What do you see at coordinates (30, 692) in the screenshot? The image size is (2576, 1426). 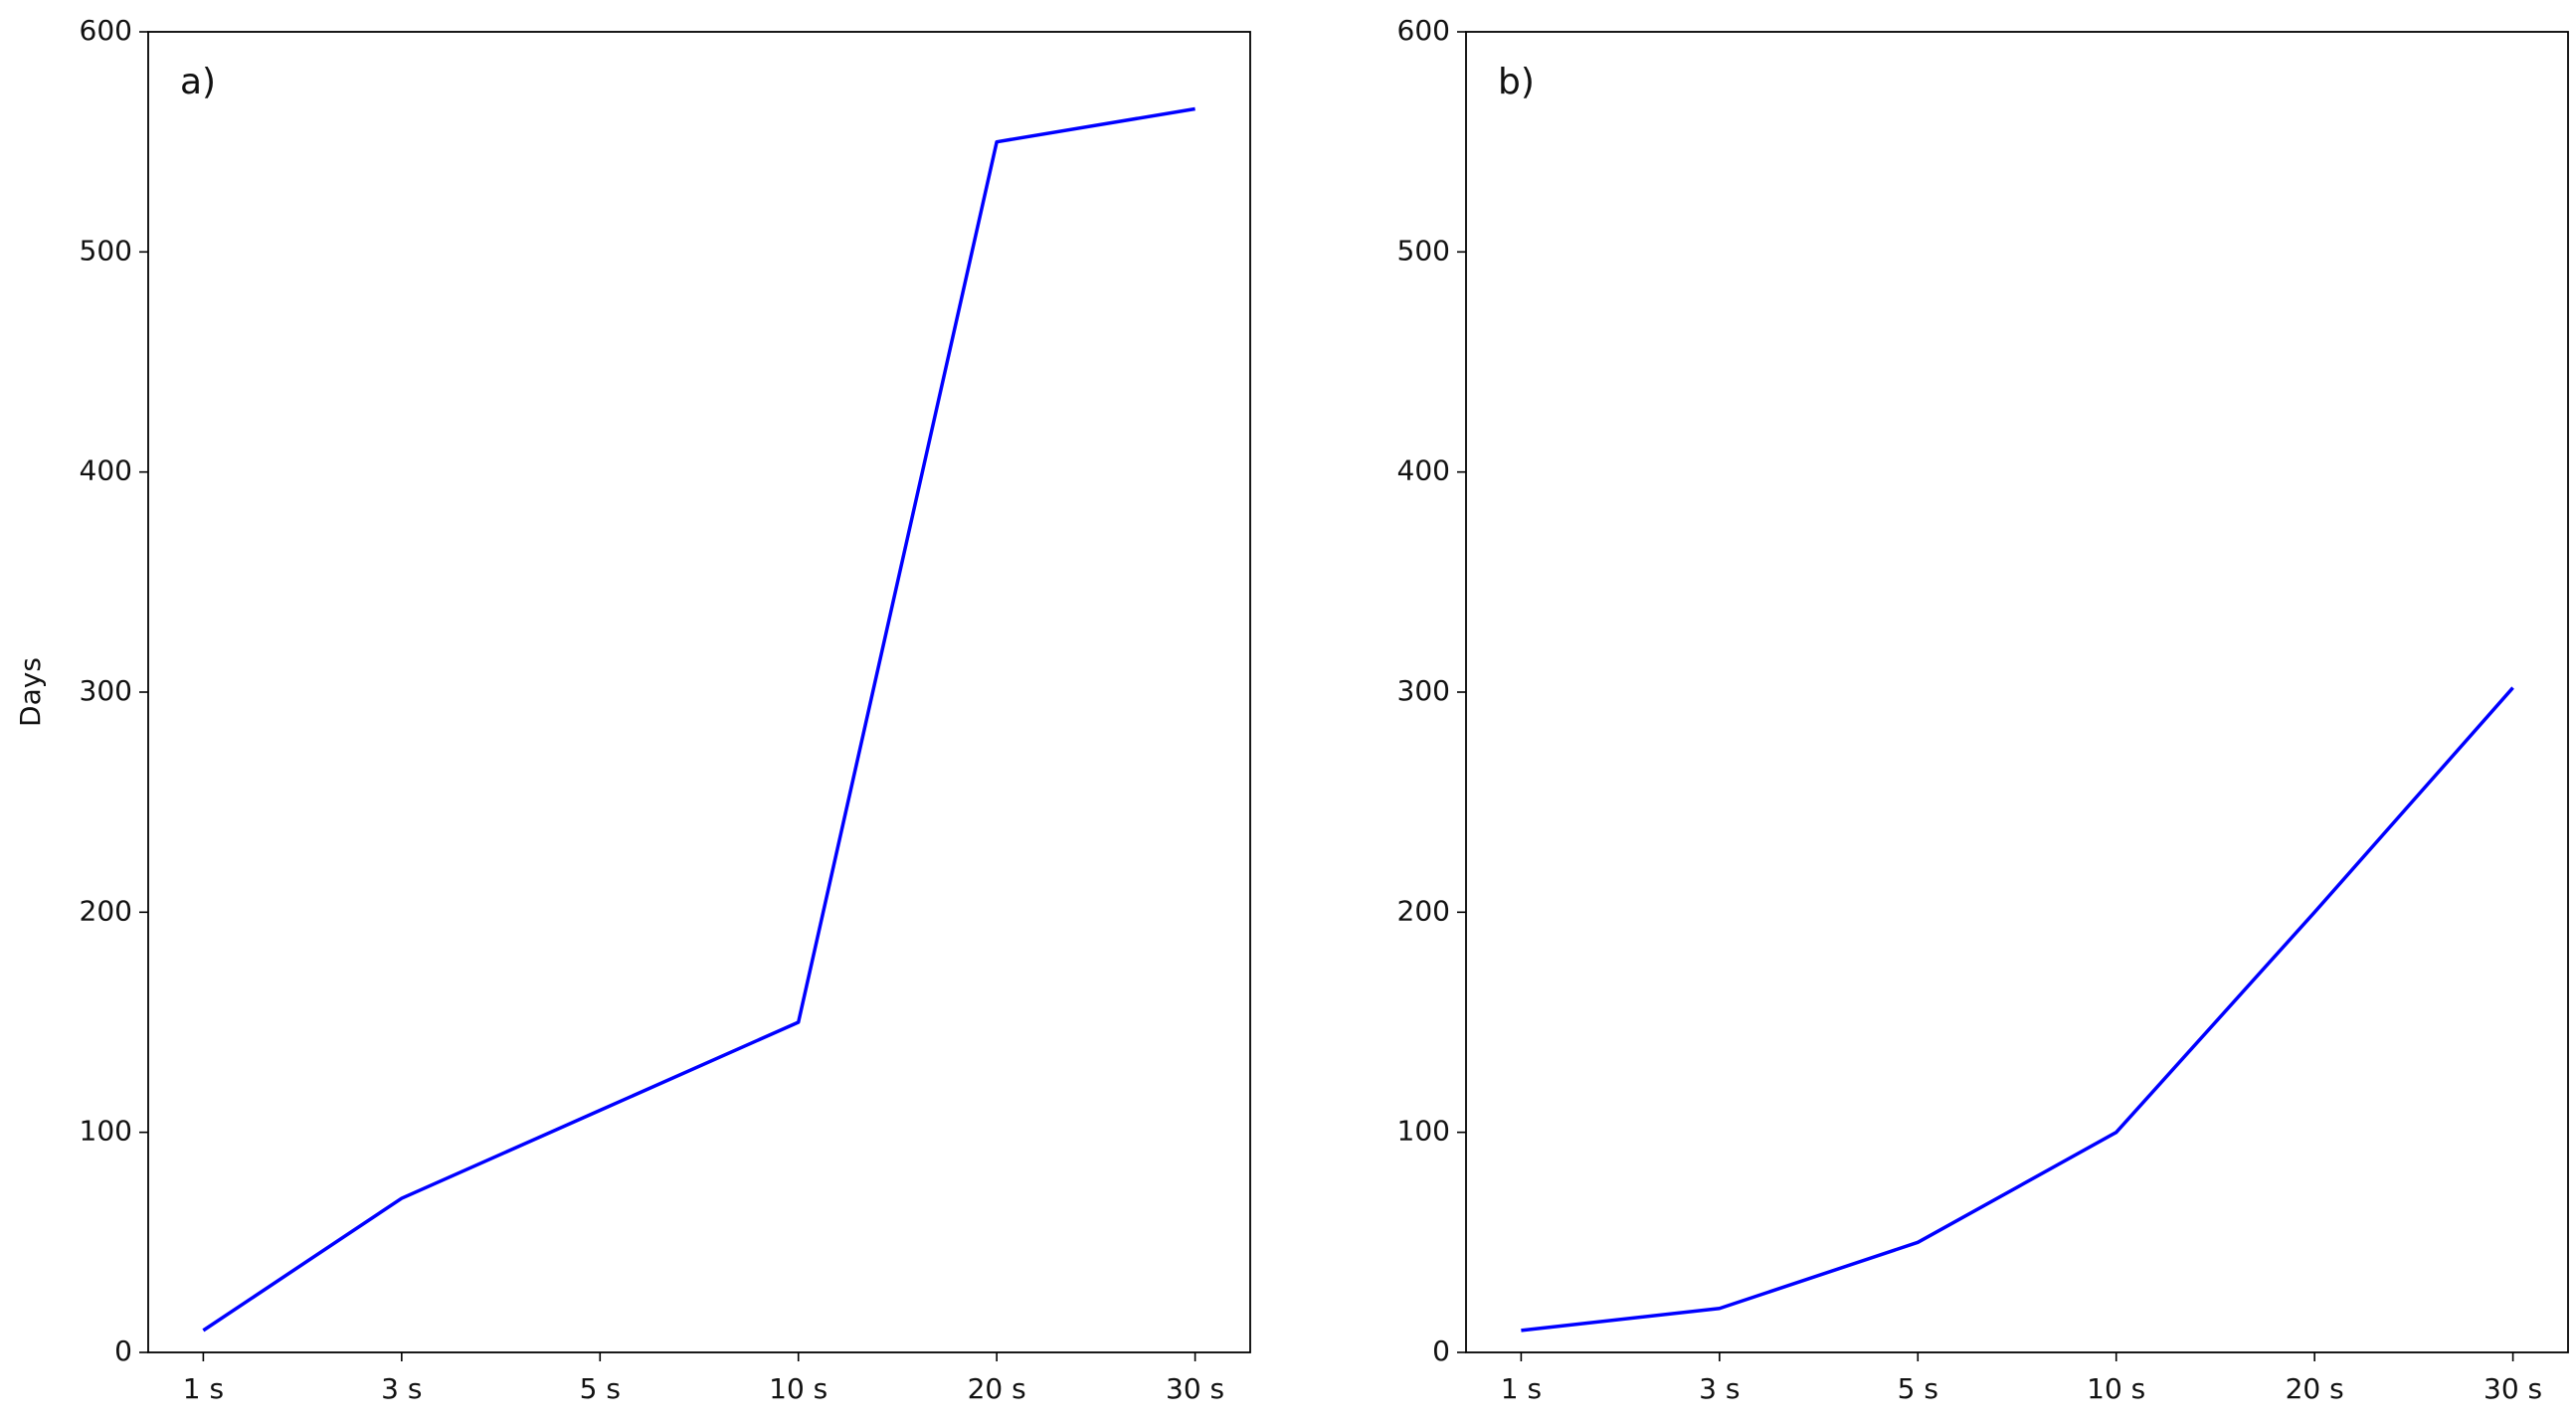 I see `y-axis-label: Days` at bounding box center [30, 692].